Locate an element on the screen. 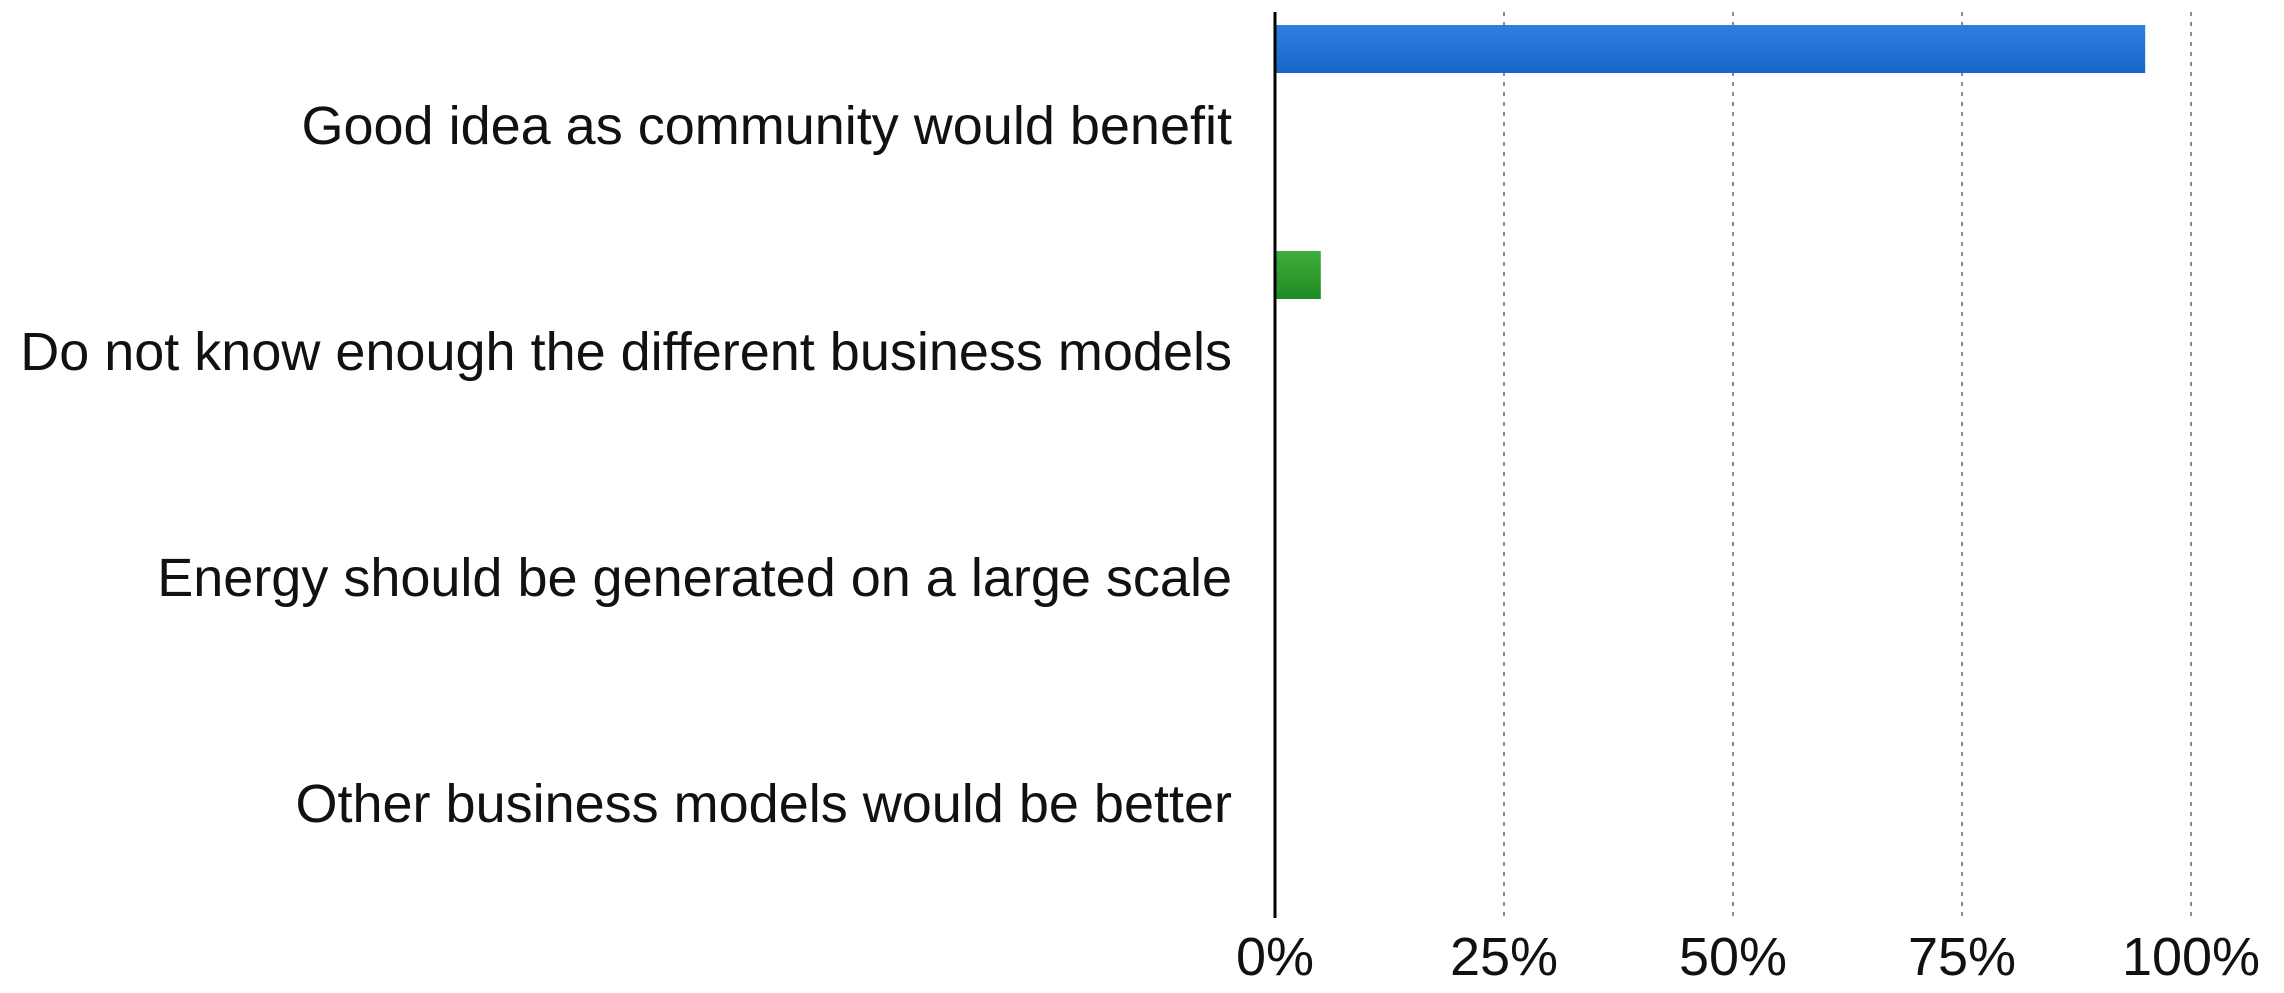  x-tick-label-0: 0% is located at coordinates (1275, 957).